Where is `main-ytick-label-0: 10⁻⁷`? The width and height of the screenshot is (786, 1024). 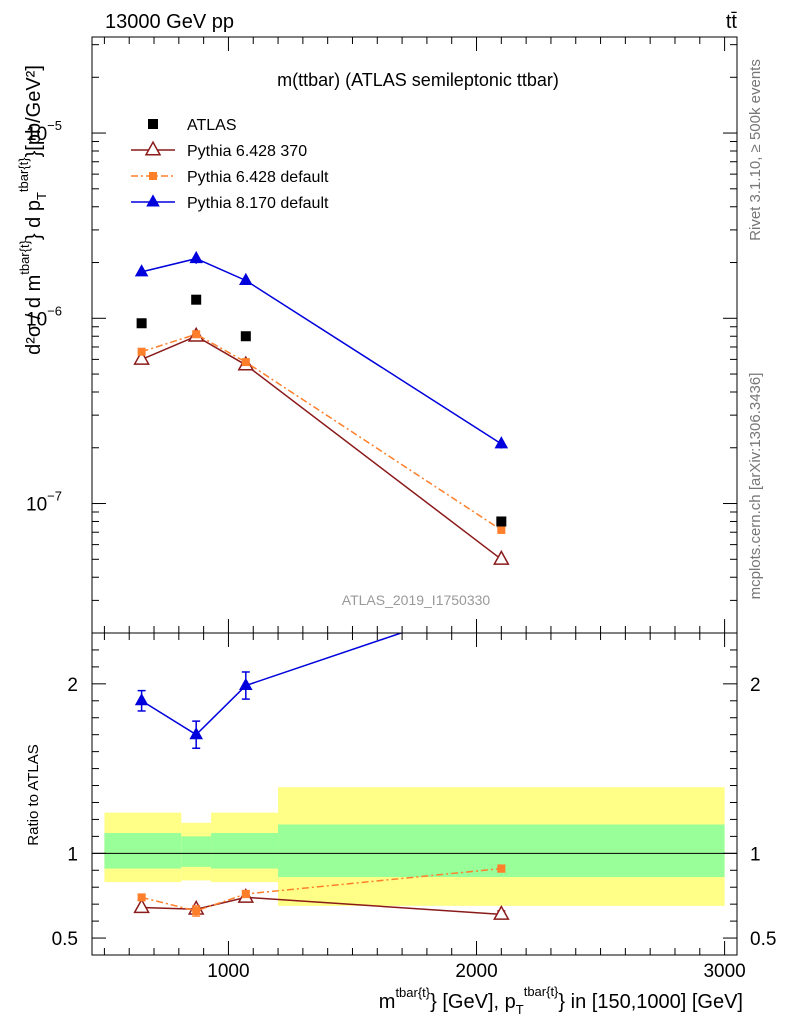 main-ytick-label-0: 10⁻⁷ is located at coordinates (44, 502).